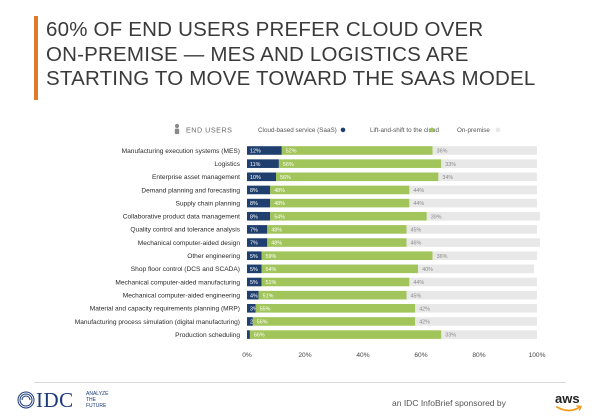  I want to click on legend-label: Cloud-based service (SaaS), so click(297, 130).